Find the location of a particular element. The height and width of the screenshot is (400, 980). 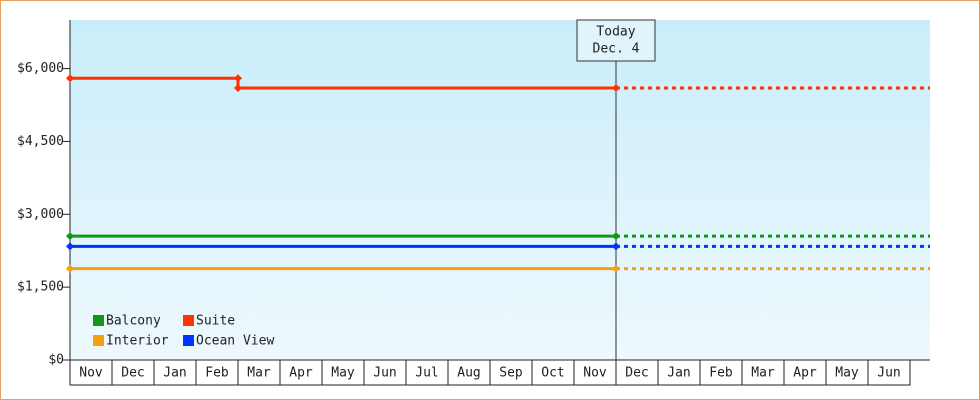

x-tick-label: Oct is located at coordinates (552, 373).